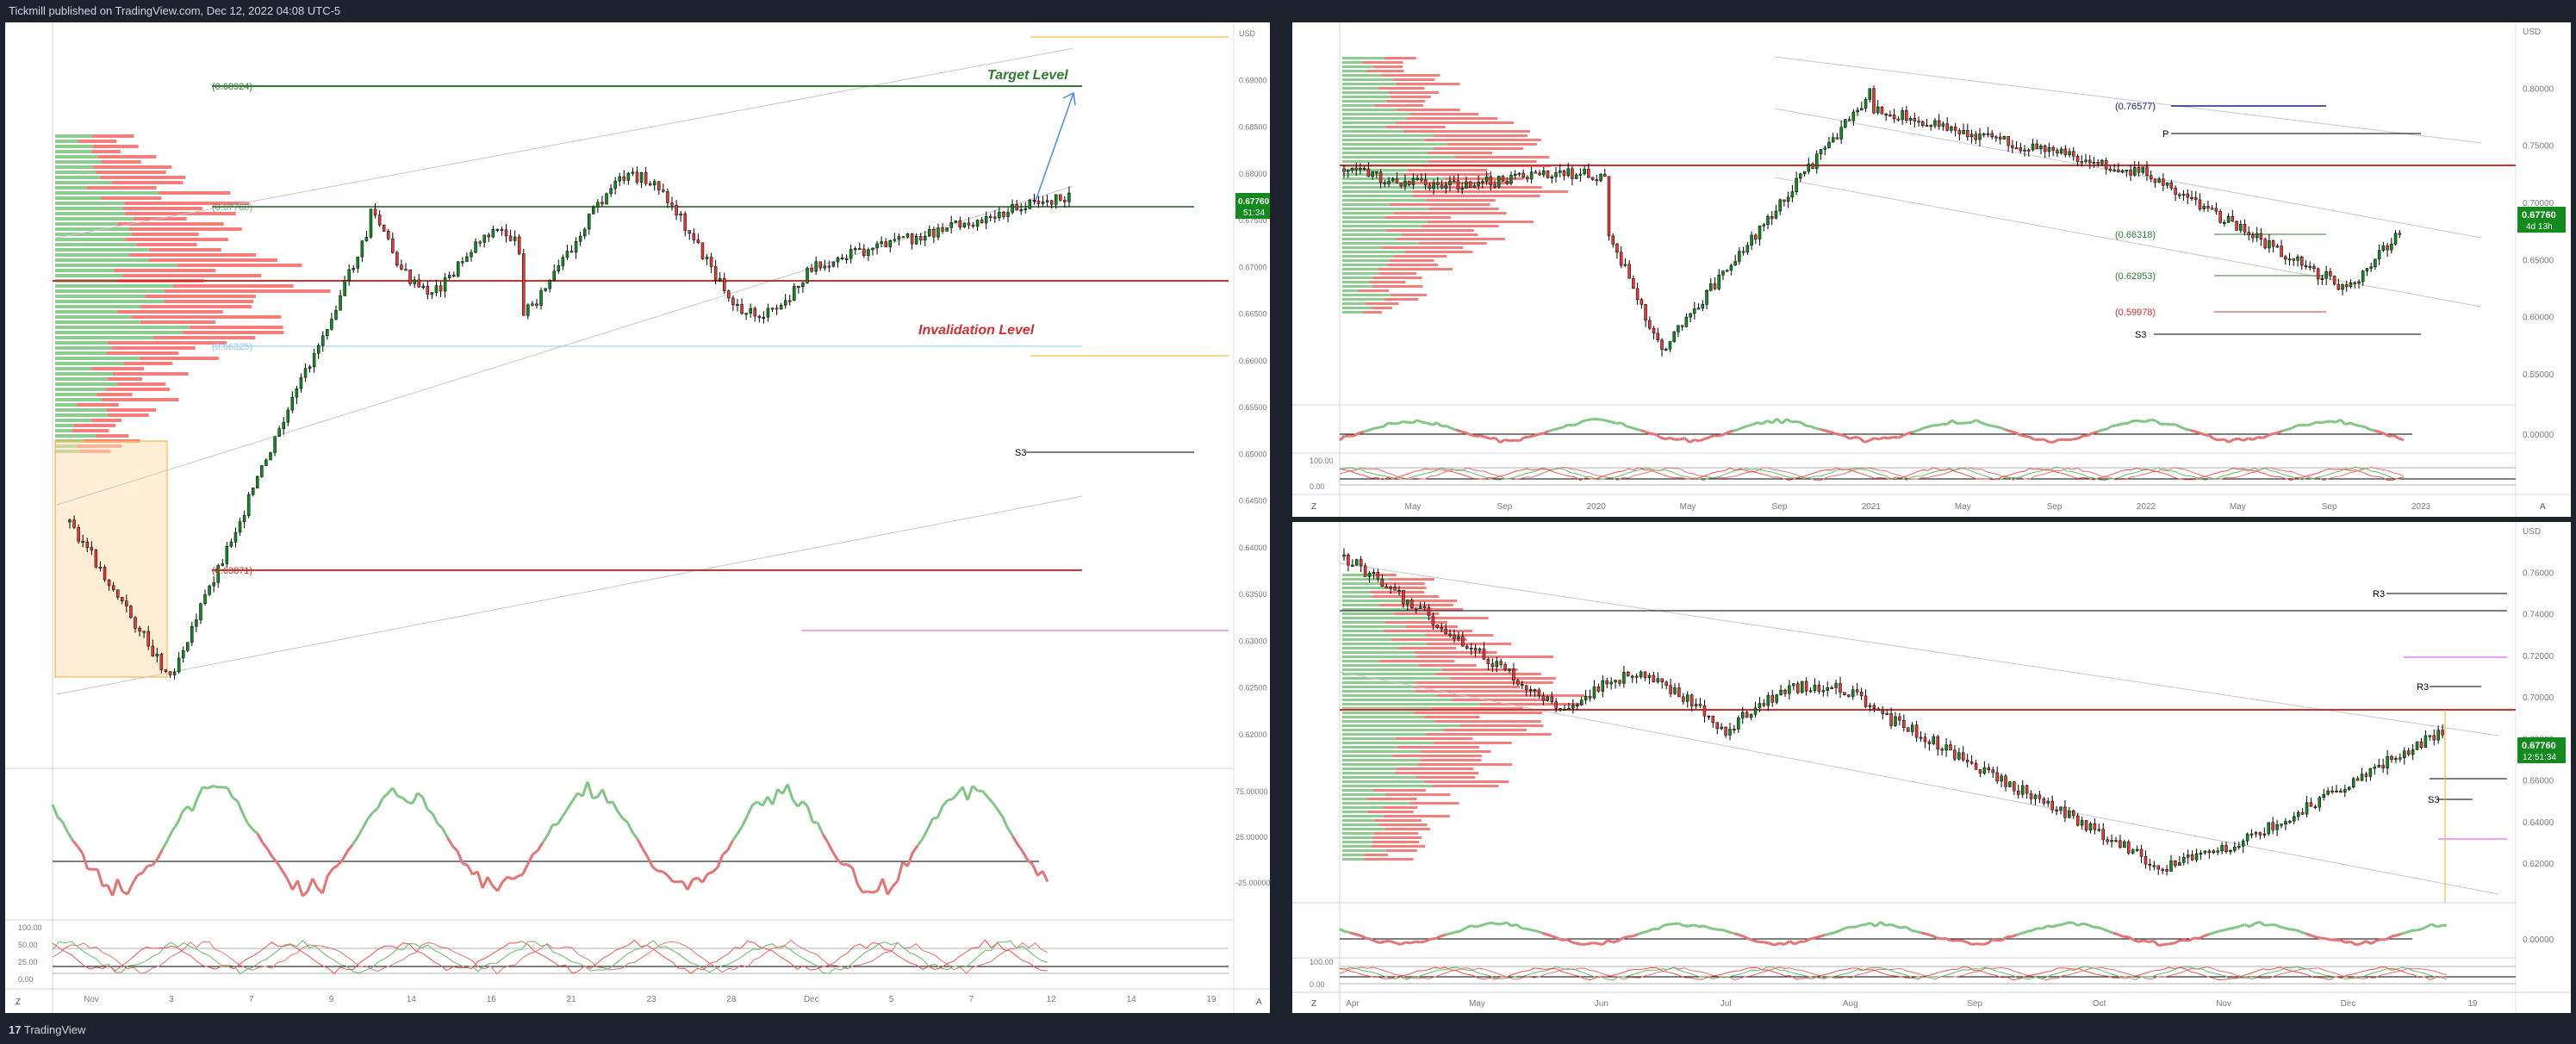 Image resolution: width=2576 pixels, height=1044 pixels. What do you see at coordinates (1253, 594) in the screenshot?
I see `axis-label: 0.63500` at bounding box center [1253, 594].